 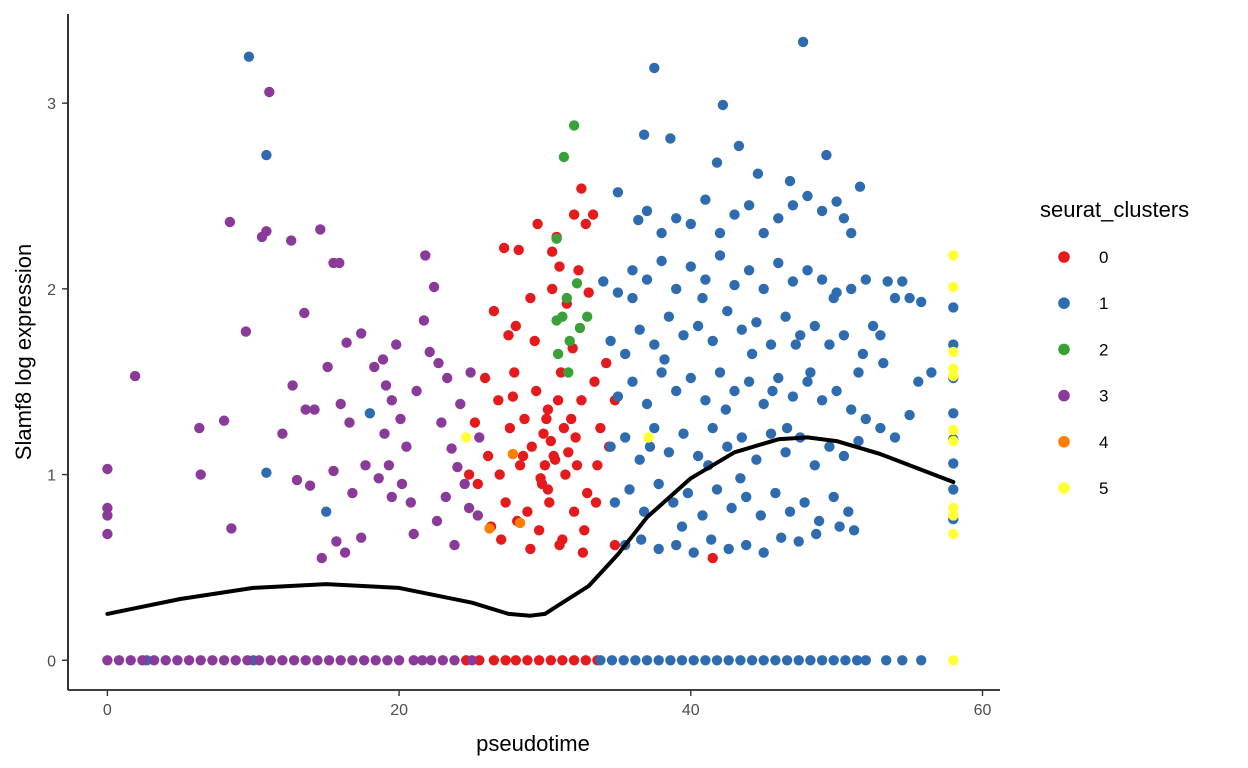 What do you see at coordinates (691, 710) in the screenshot?
I see `x-tick-label: 40` at bounding box center [691, 710].